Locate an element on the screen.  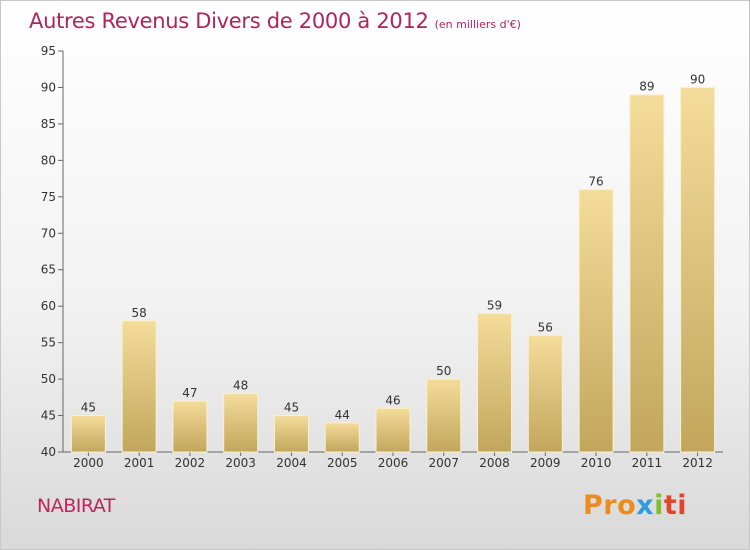
logo-part-1: Pro is located at coordinates (610, 505).